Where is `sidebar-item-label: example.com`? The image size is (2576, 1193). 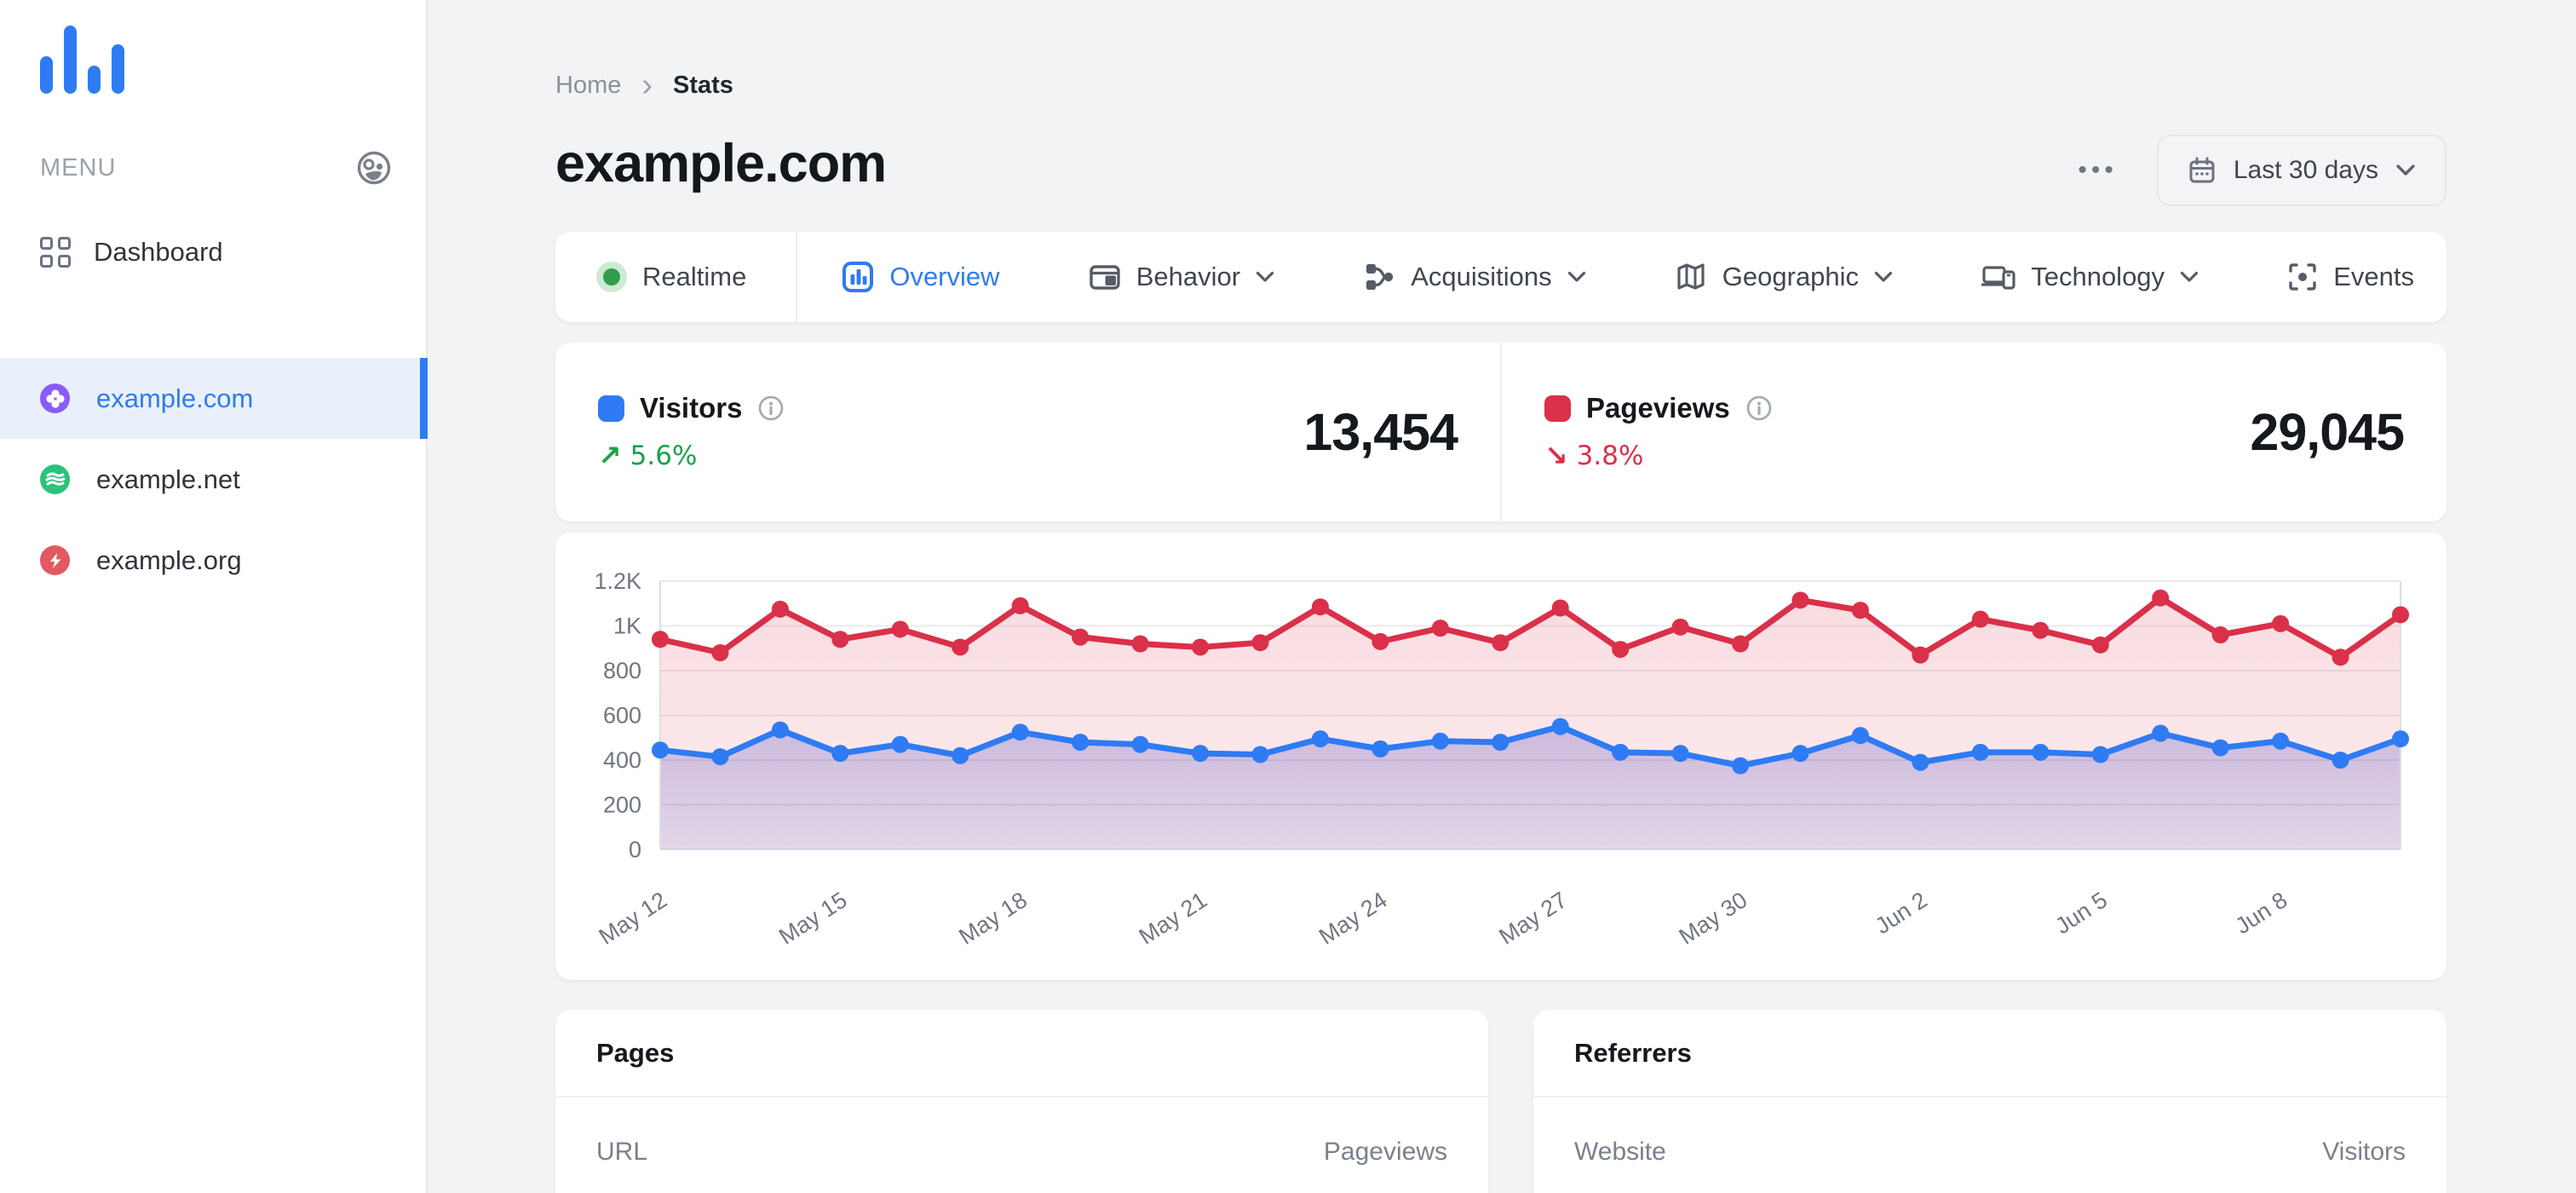 sidebar-item-label: example.com is located at coordinates (175, 398).